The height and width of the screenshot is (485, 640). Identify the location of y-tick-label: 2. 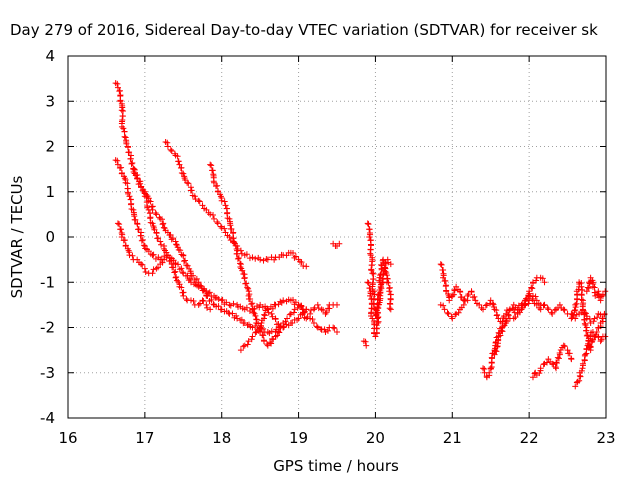
(50, 147).